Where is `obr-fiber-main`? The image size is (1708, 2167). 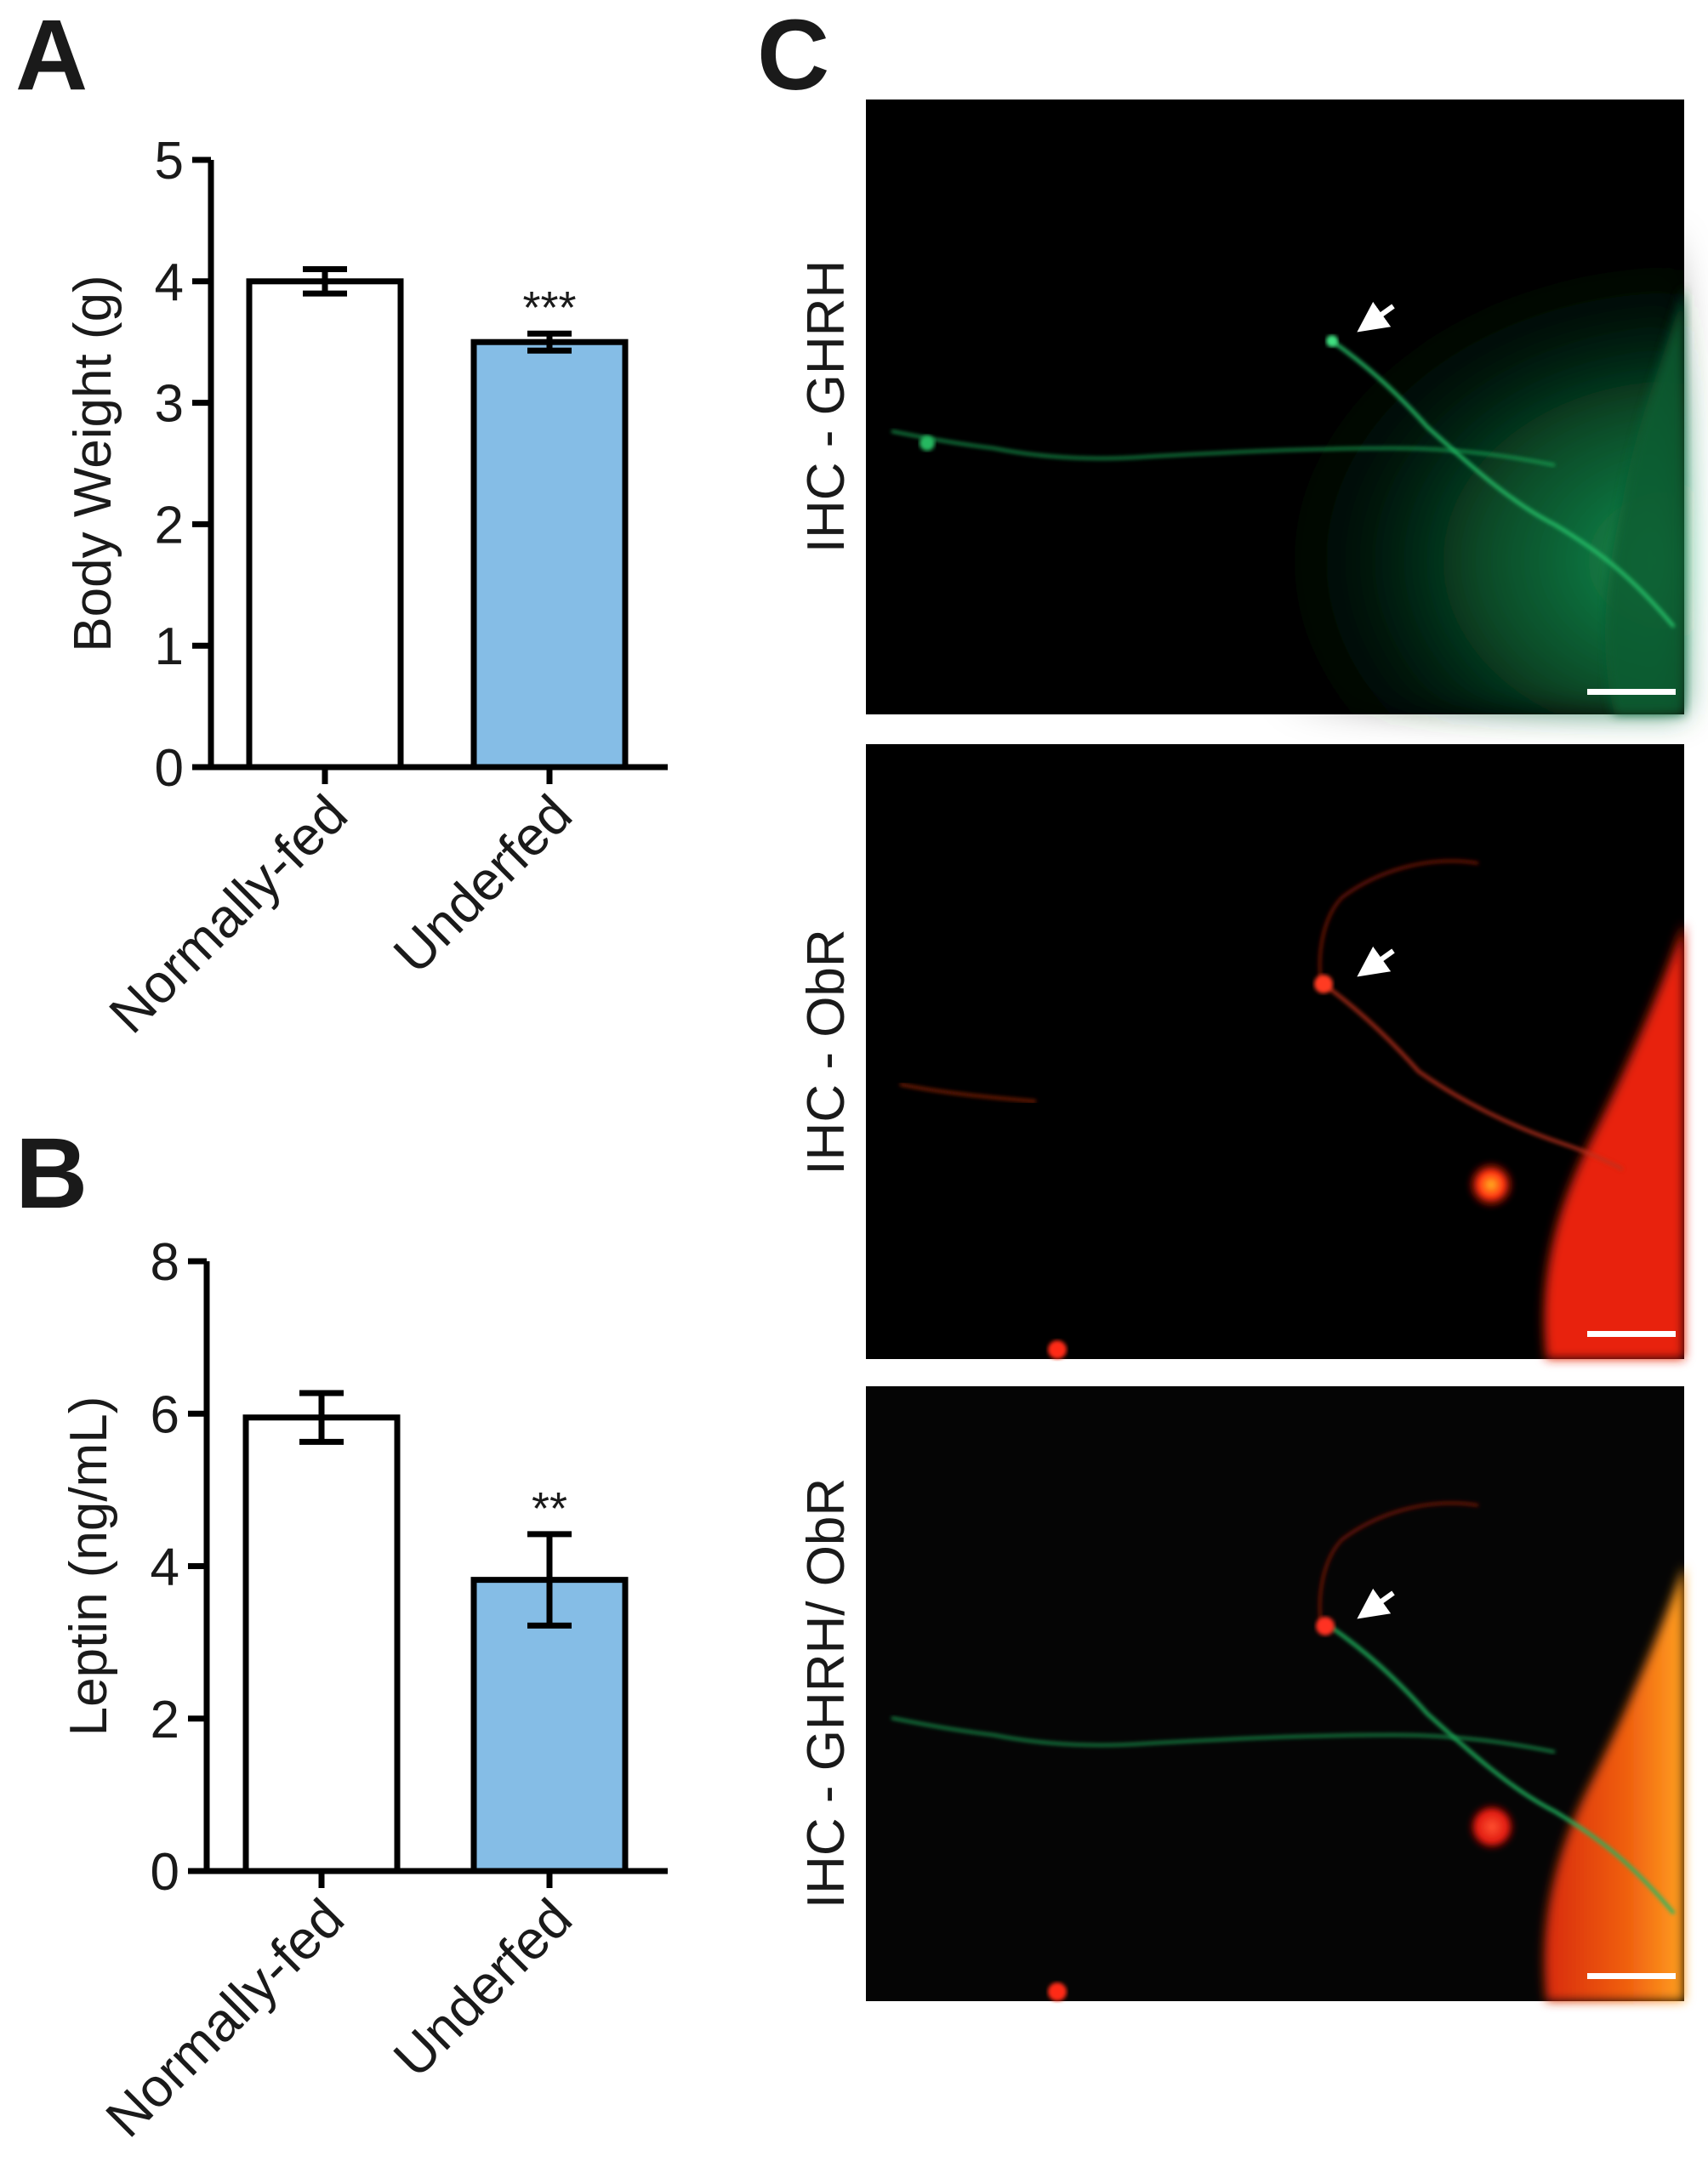
obr-fiber-main is located at coordinates (1471, 1076).